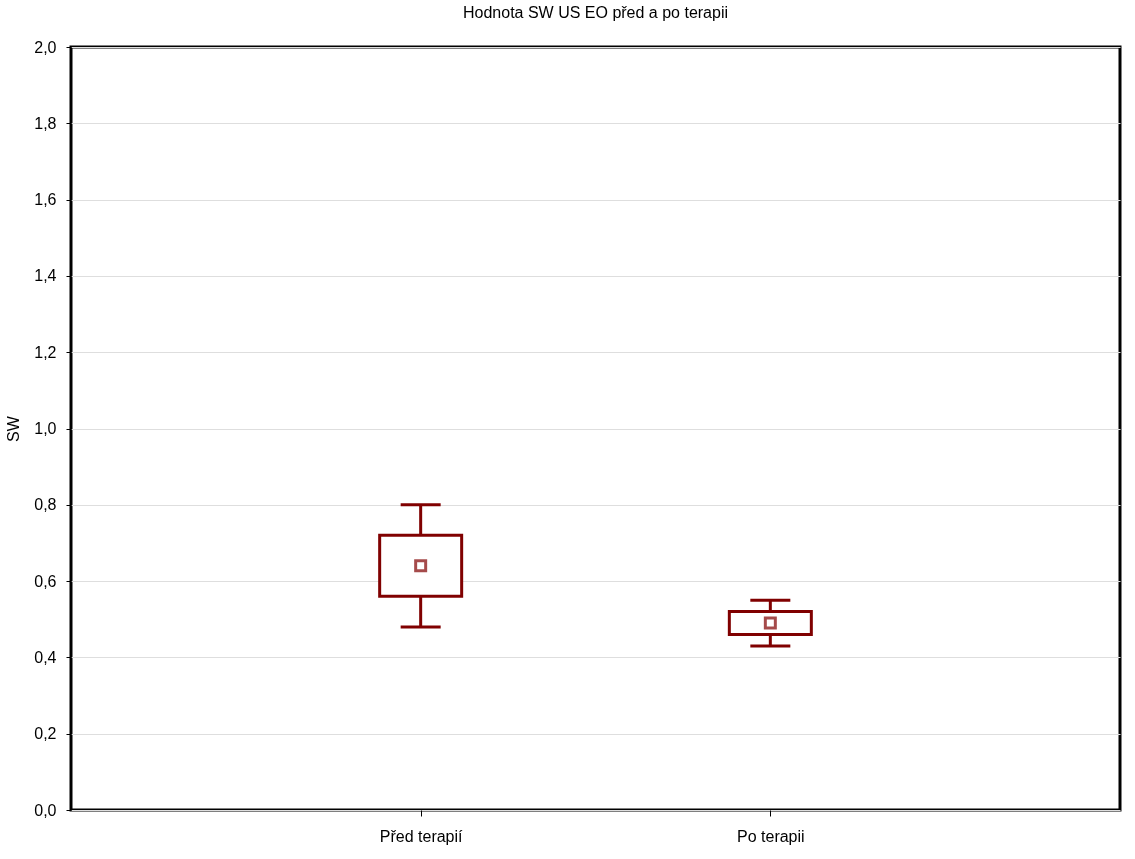  I want to click on y-axis-title: SW, so click(14, 428).